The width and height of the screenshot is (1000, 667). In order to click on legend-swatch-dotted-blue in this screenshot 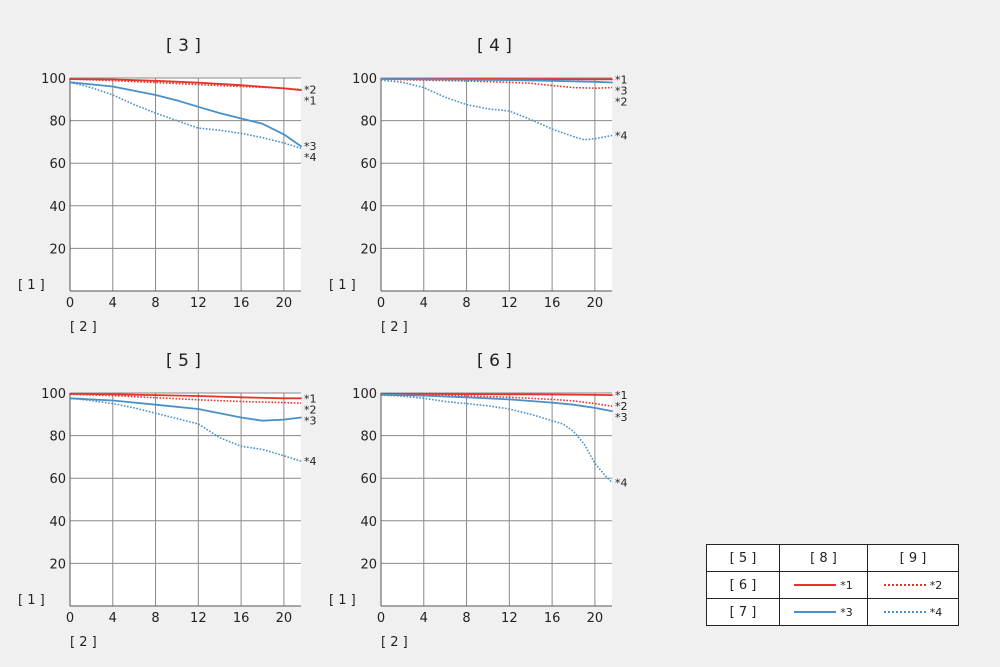, I will do `click(904, 612)`.